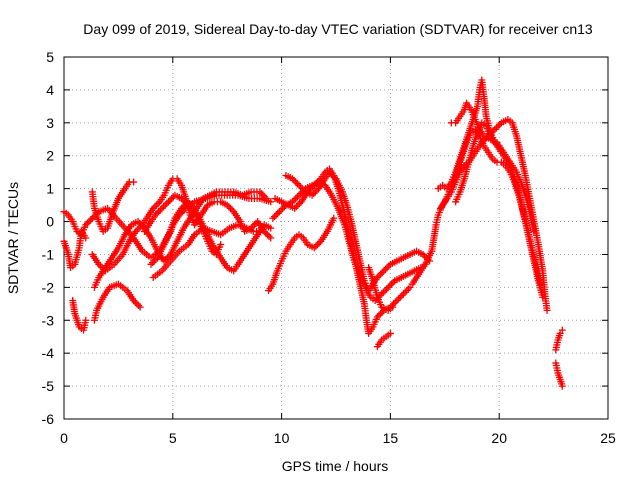 The height and width of the screenshot is (480, 640). I want to click on y-tick-label: -4, so click(48, 353).